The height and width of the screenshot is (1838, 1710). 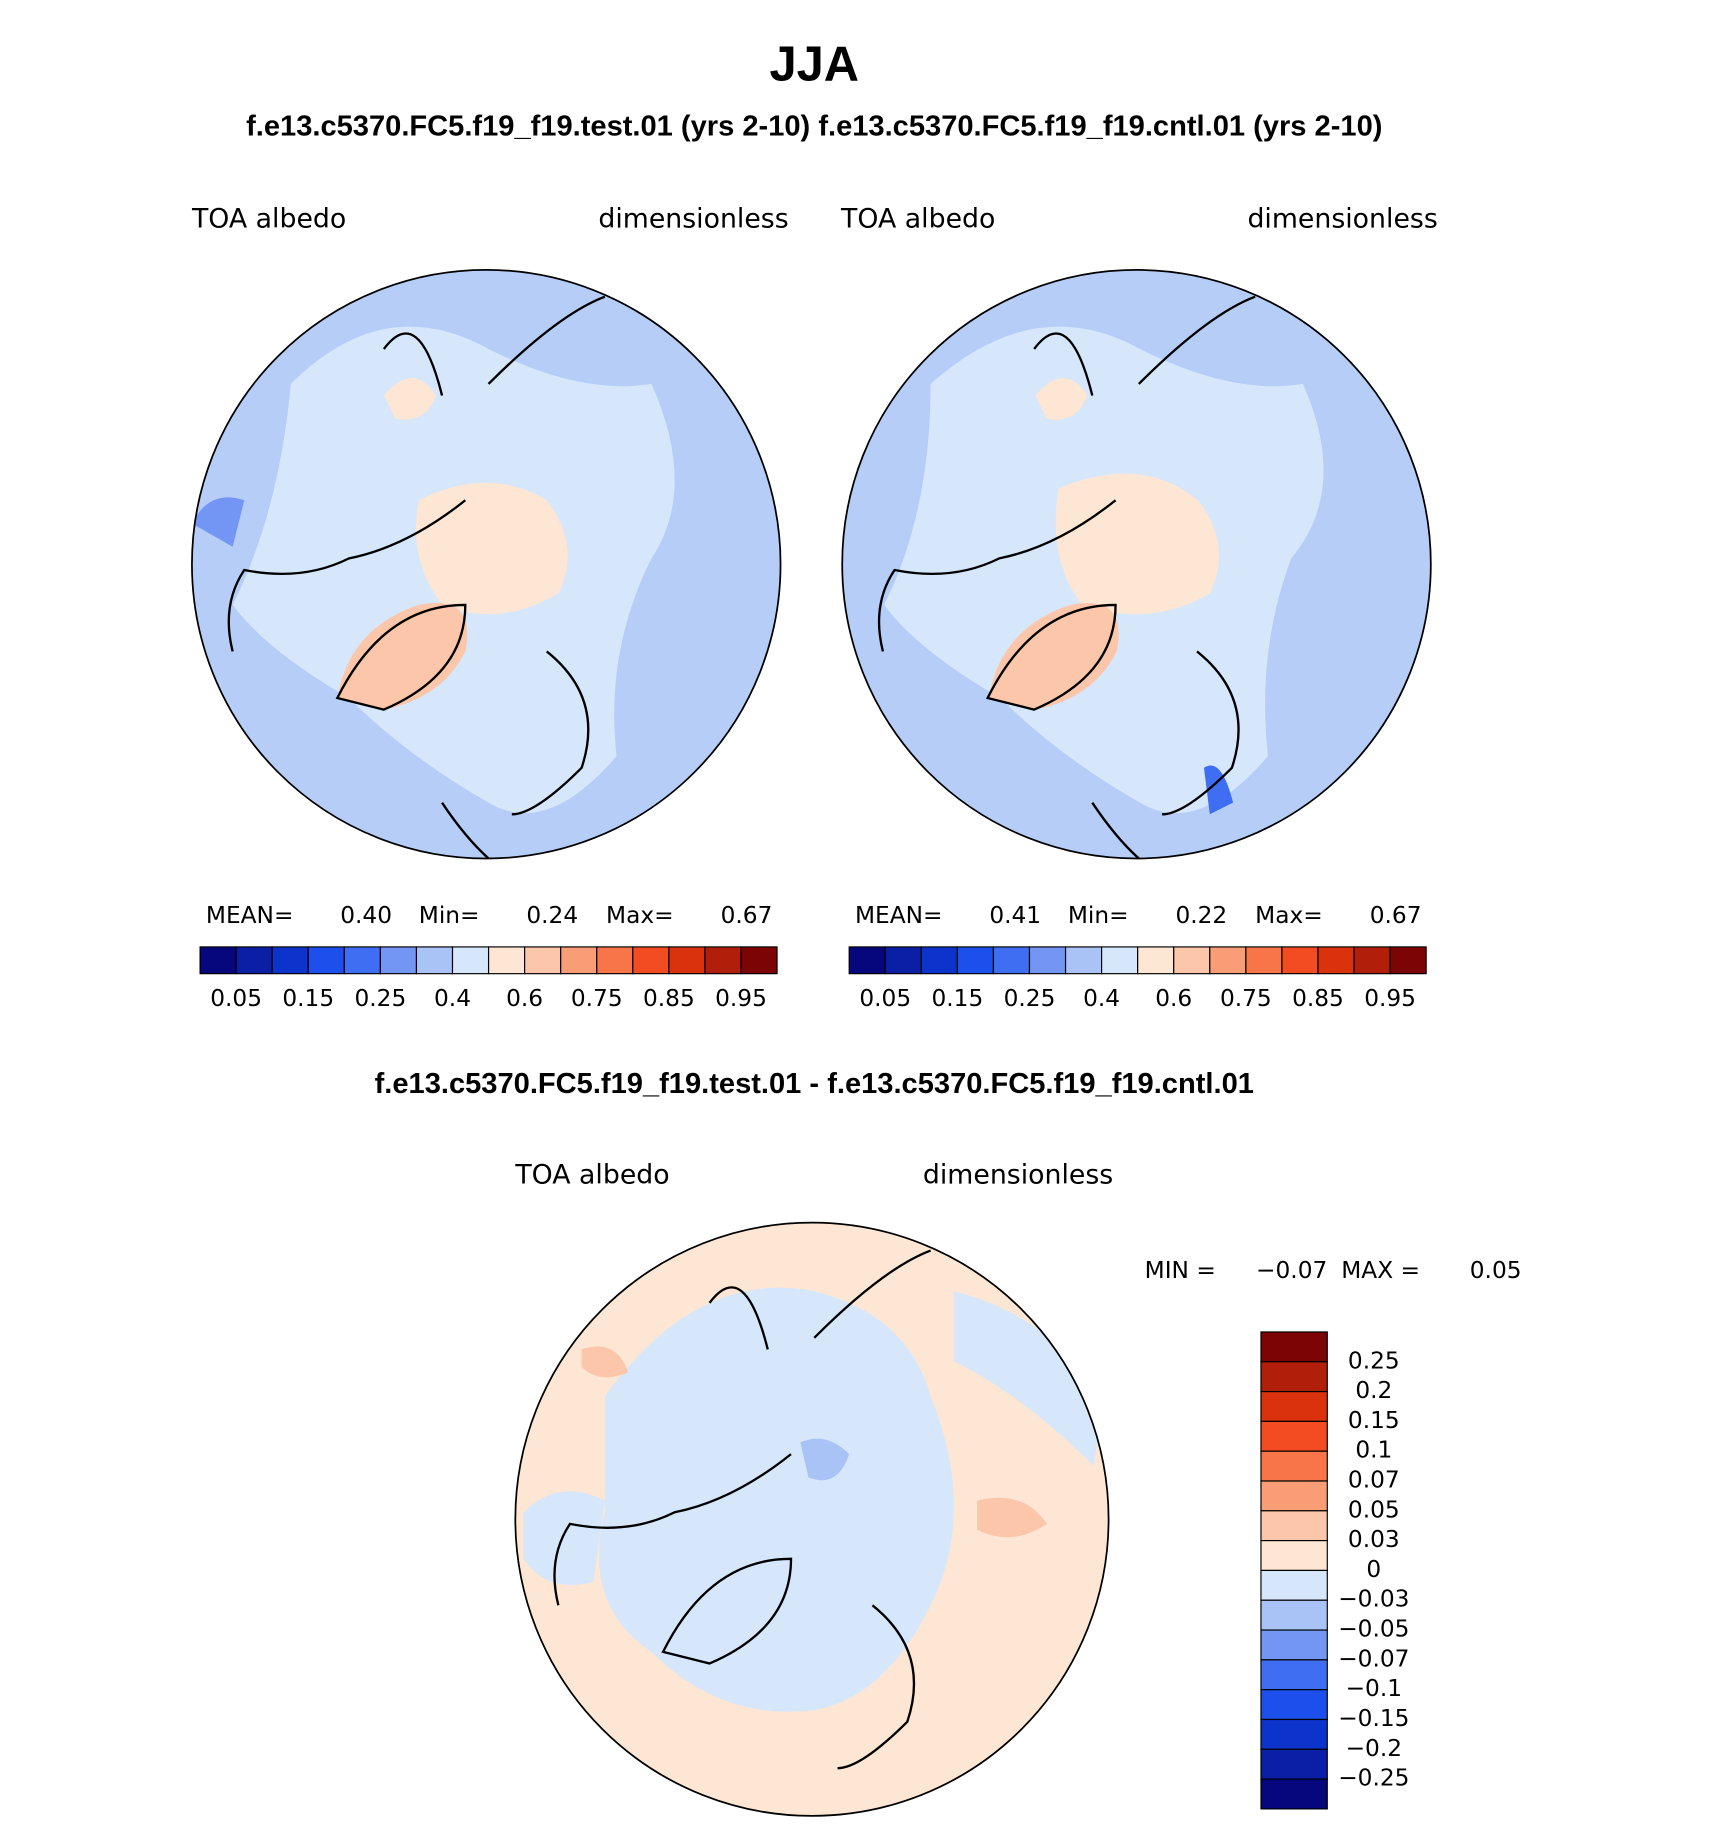 I want to click on stat-label: 0.05, so click(x=1496, y=1270).